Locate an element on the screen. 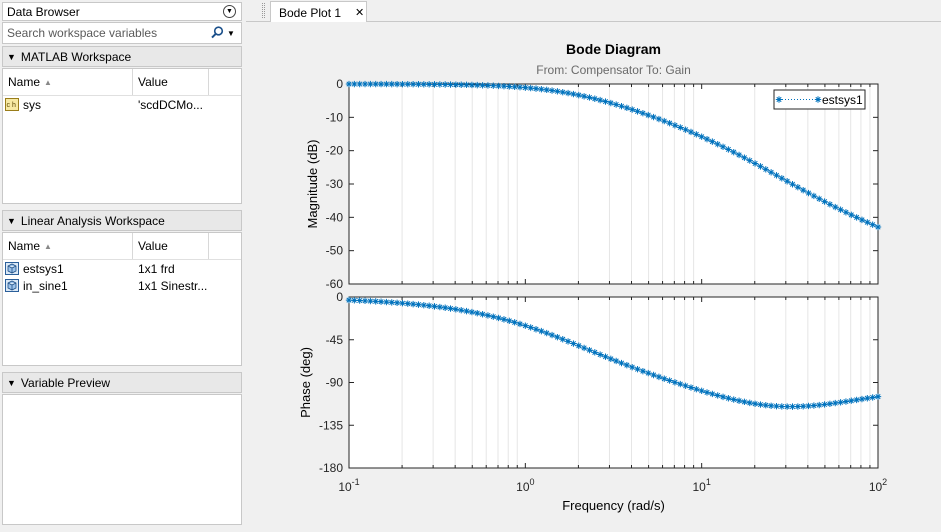  search-icon is located at coordinates (217, 33).